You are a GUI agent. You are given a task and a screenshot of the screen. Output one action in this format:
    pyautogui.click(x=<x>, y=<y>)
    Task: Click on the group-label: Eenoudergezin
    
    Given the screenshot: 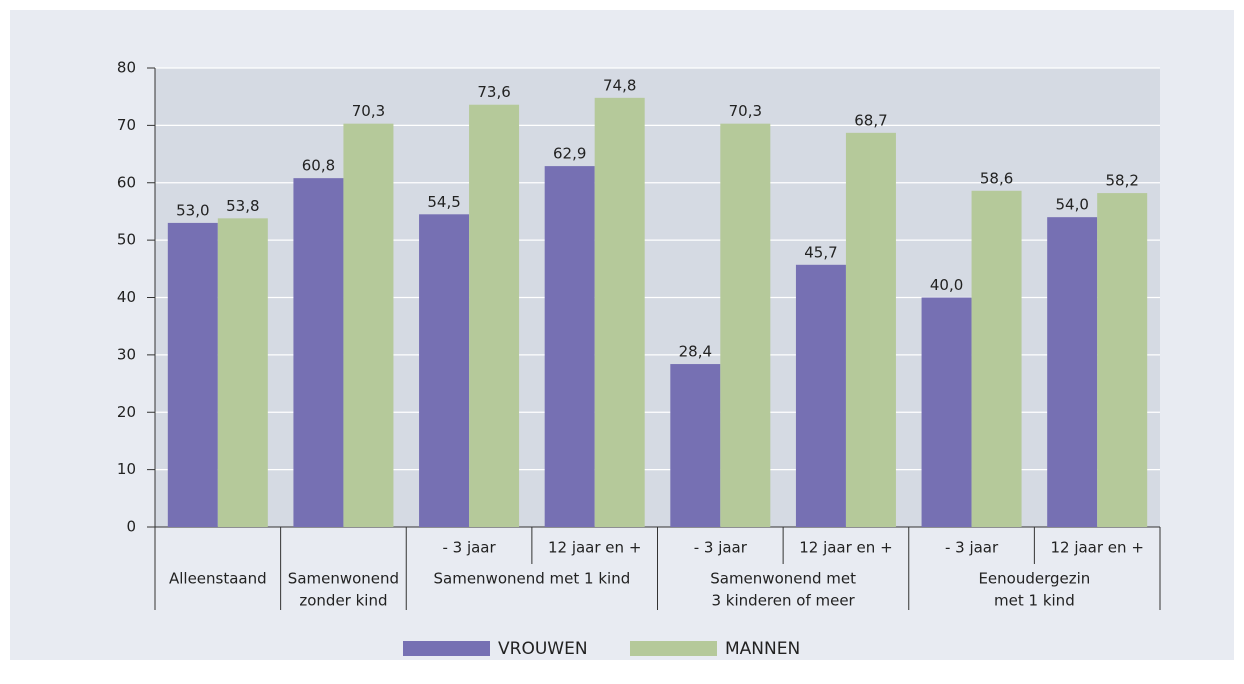 What is the action you would take?
    pyautogui.click(x=1034, y=579)
    